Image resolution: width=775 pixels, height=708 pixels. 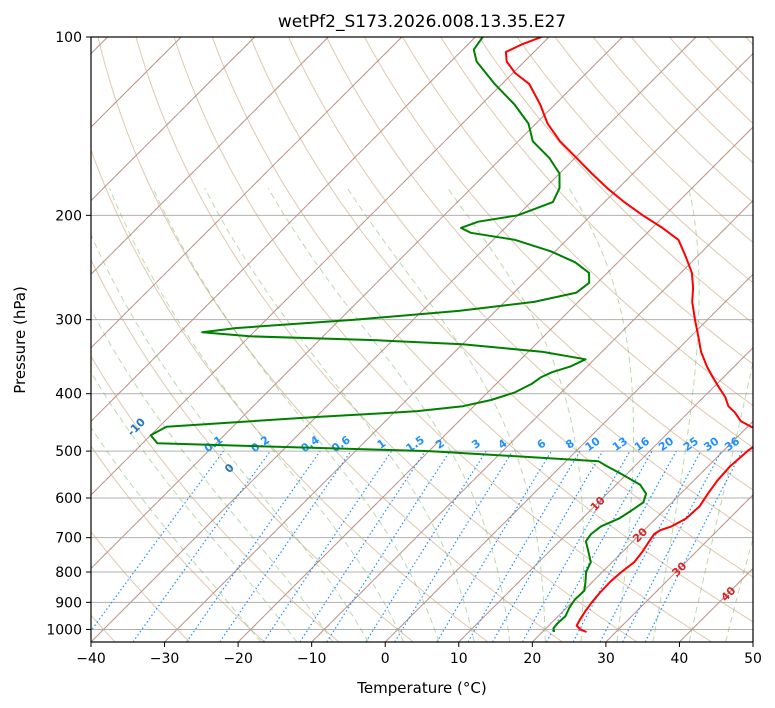 I want to click on isotherm-label: 30, so click(x=679, y=569).